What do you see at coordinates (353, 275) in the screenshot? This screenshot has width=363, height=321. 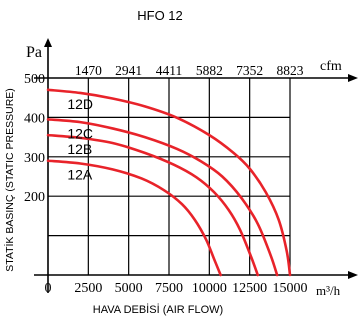 I see `x-axis-arrow` at bounding box center [353, 275].